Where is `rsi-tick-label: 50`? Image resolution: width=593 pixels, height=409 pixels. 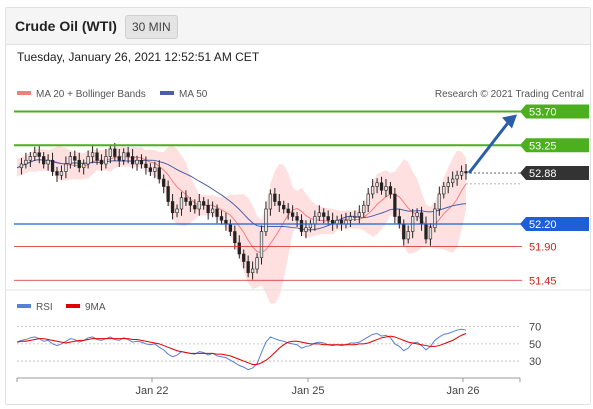 rsi-tick-label: 50 is located at coordinates (535, 345).